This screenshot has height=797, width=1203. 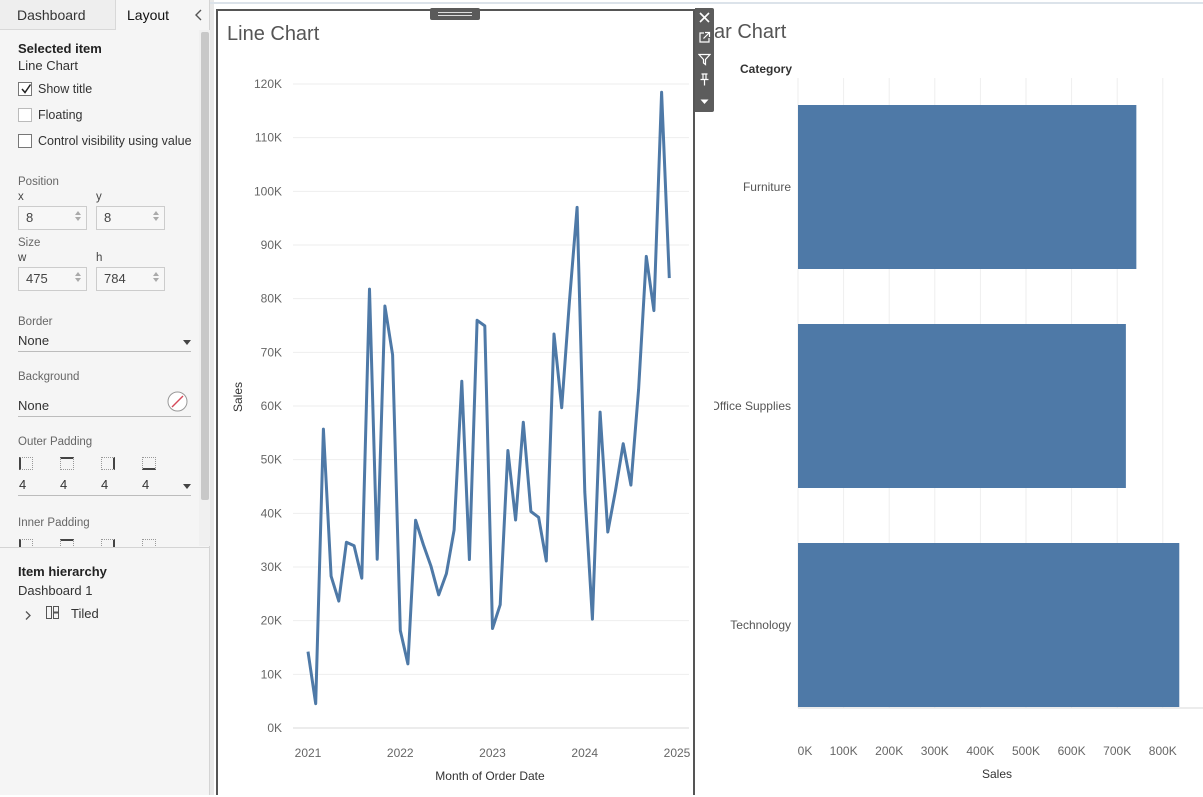 What do you see at coordinates (750, 32) in the screenshot?
I see `bar-chart-title: ar Chart` at bounding box center [750, 32].